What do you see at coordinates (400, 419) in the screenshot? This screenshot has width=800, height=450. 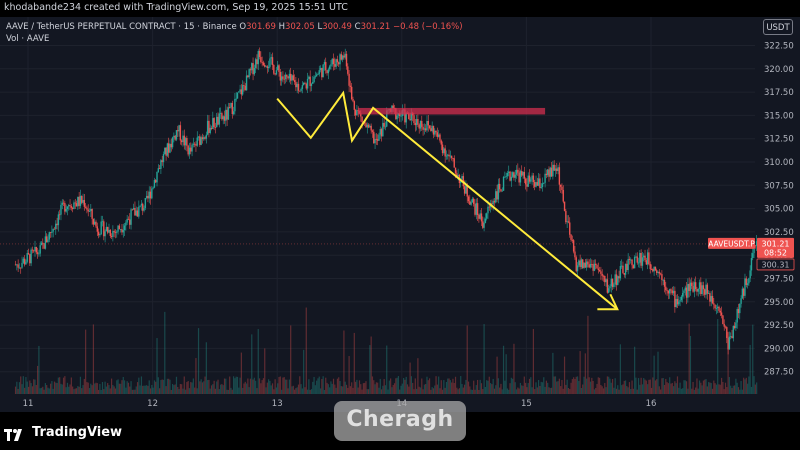 I see `watermark-text: Cheragh` at bounding box center [400, 419].